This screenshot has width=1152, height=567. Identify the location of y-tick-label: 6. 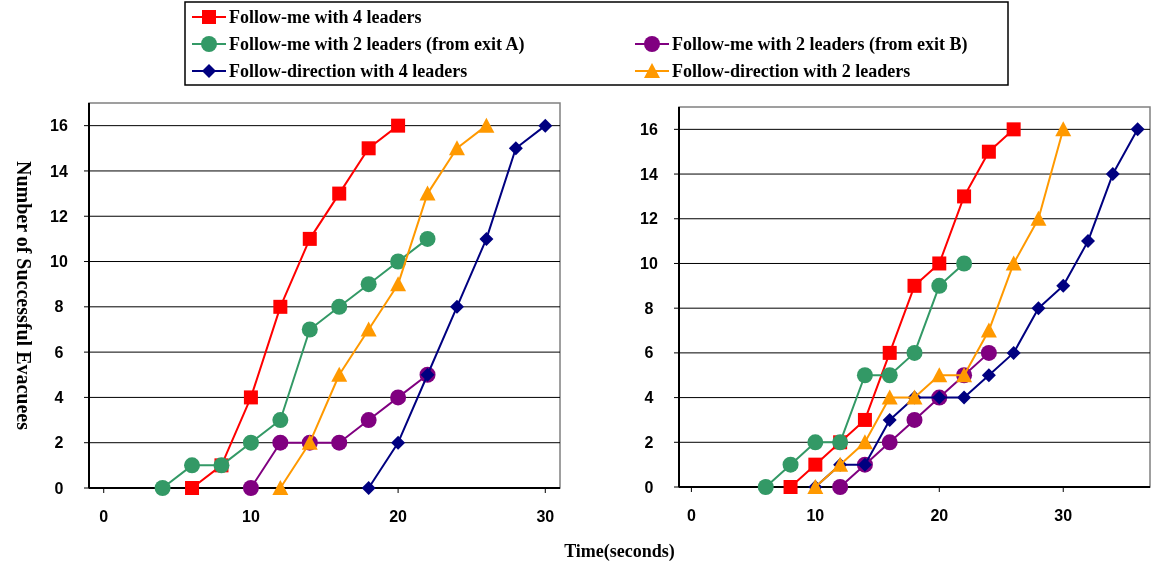
(649, 353).